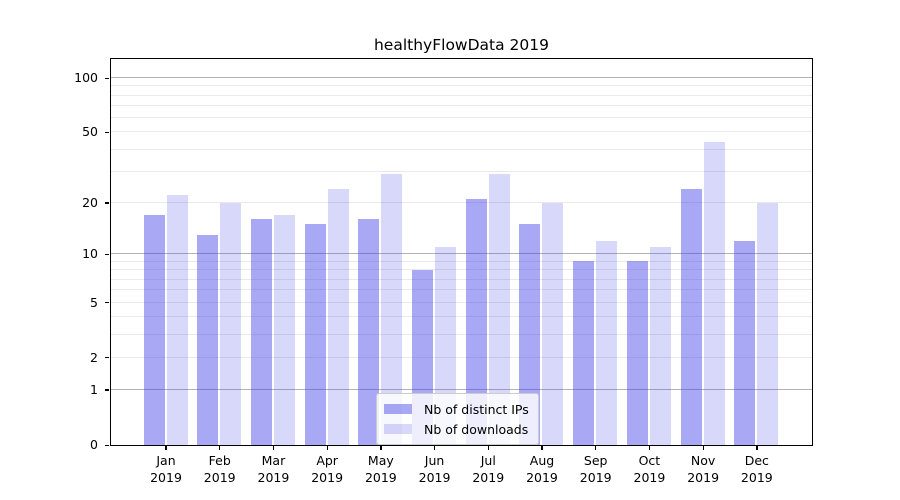  What do you see at coordinates (90, 254) in the screenshot?
I see `y-tick-label-10: 10` at bounding box center [90, 254].